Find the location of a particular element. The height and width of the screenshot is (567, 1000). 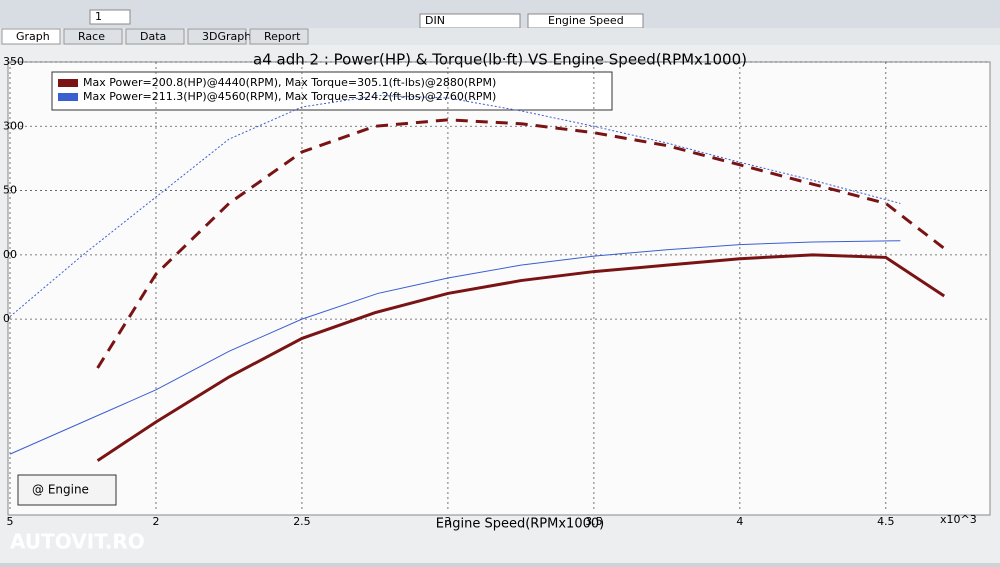

tab-label: Report is located at coordinates (282, 36).